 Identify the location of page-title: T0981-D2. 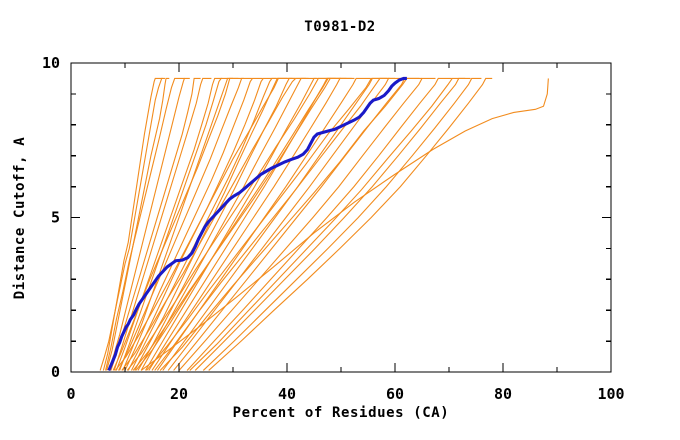
(339, 27).